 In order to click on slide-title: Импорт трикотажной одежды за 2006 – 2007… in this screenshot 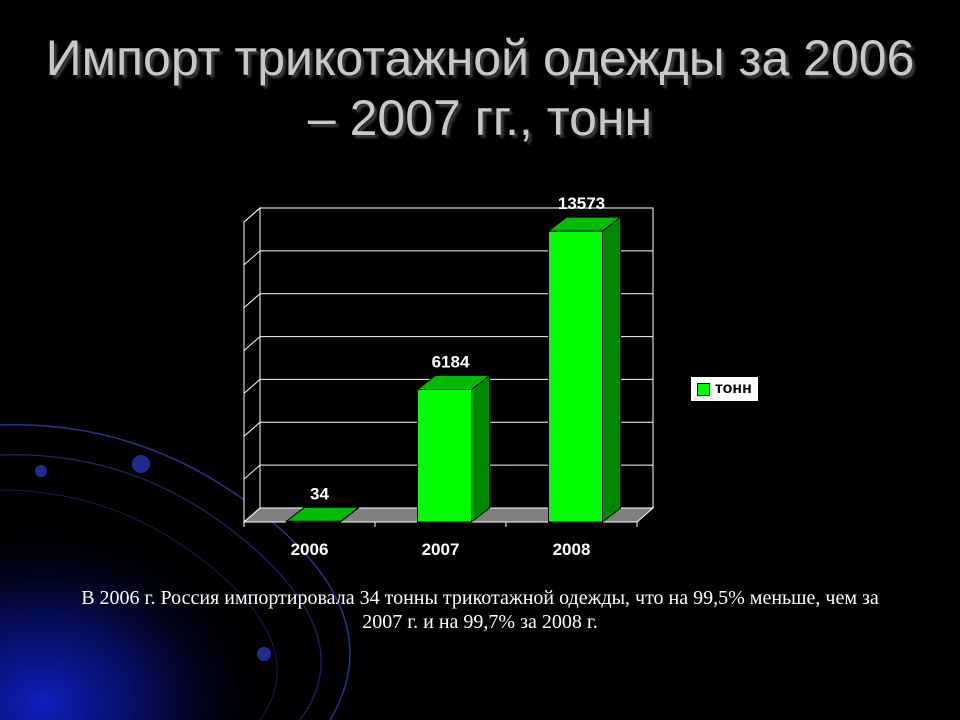, I will do `click(480, 88)`.